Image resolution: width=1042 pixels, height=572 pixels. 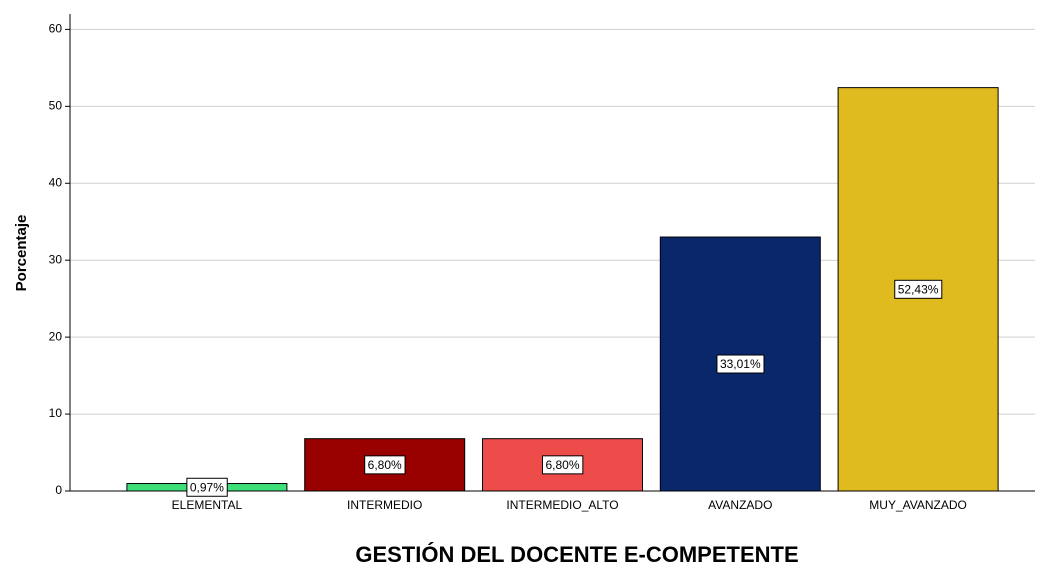 What do you see at coordinates (21, 253) in the screenshot?
I see `y-axis-label: Porcentaje` at bounding box center [21, 253].